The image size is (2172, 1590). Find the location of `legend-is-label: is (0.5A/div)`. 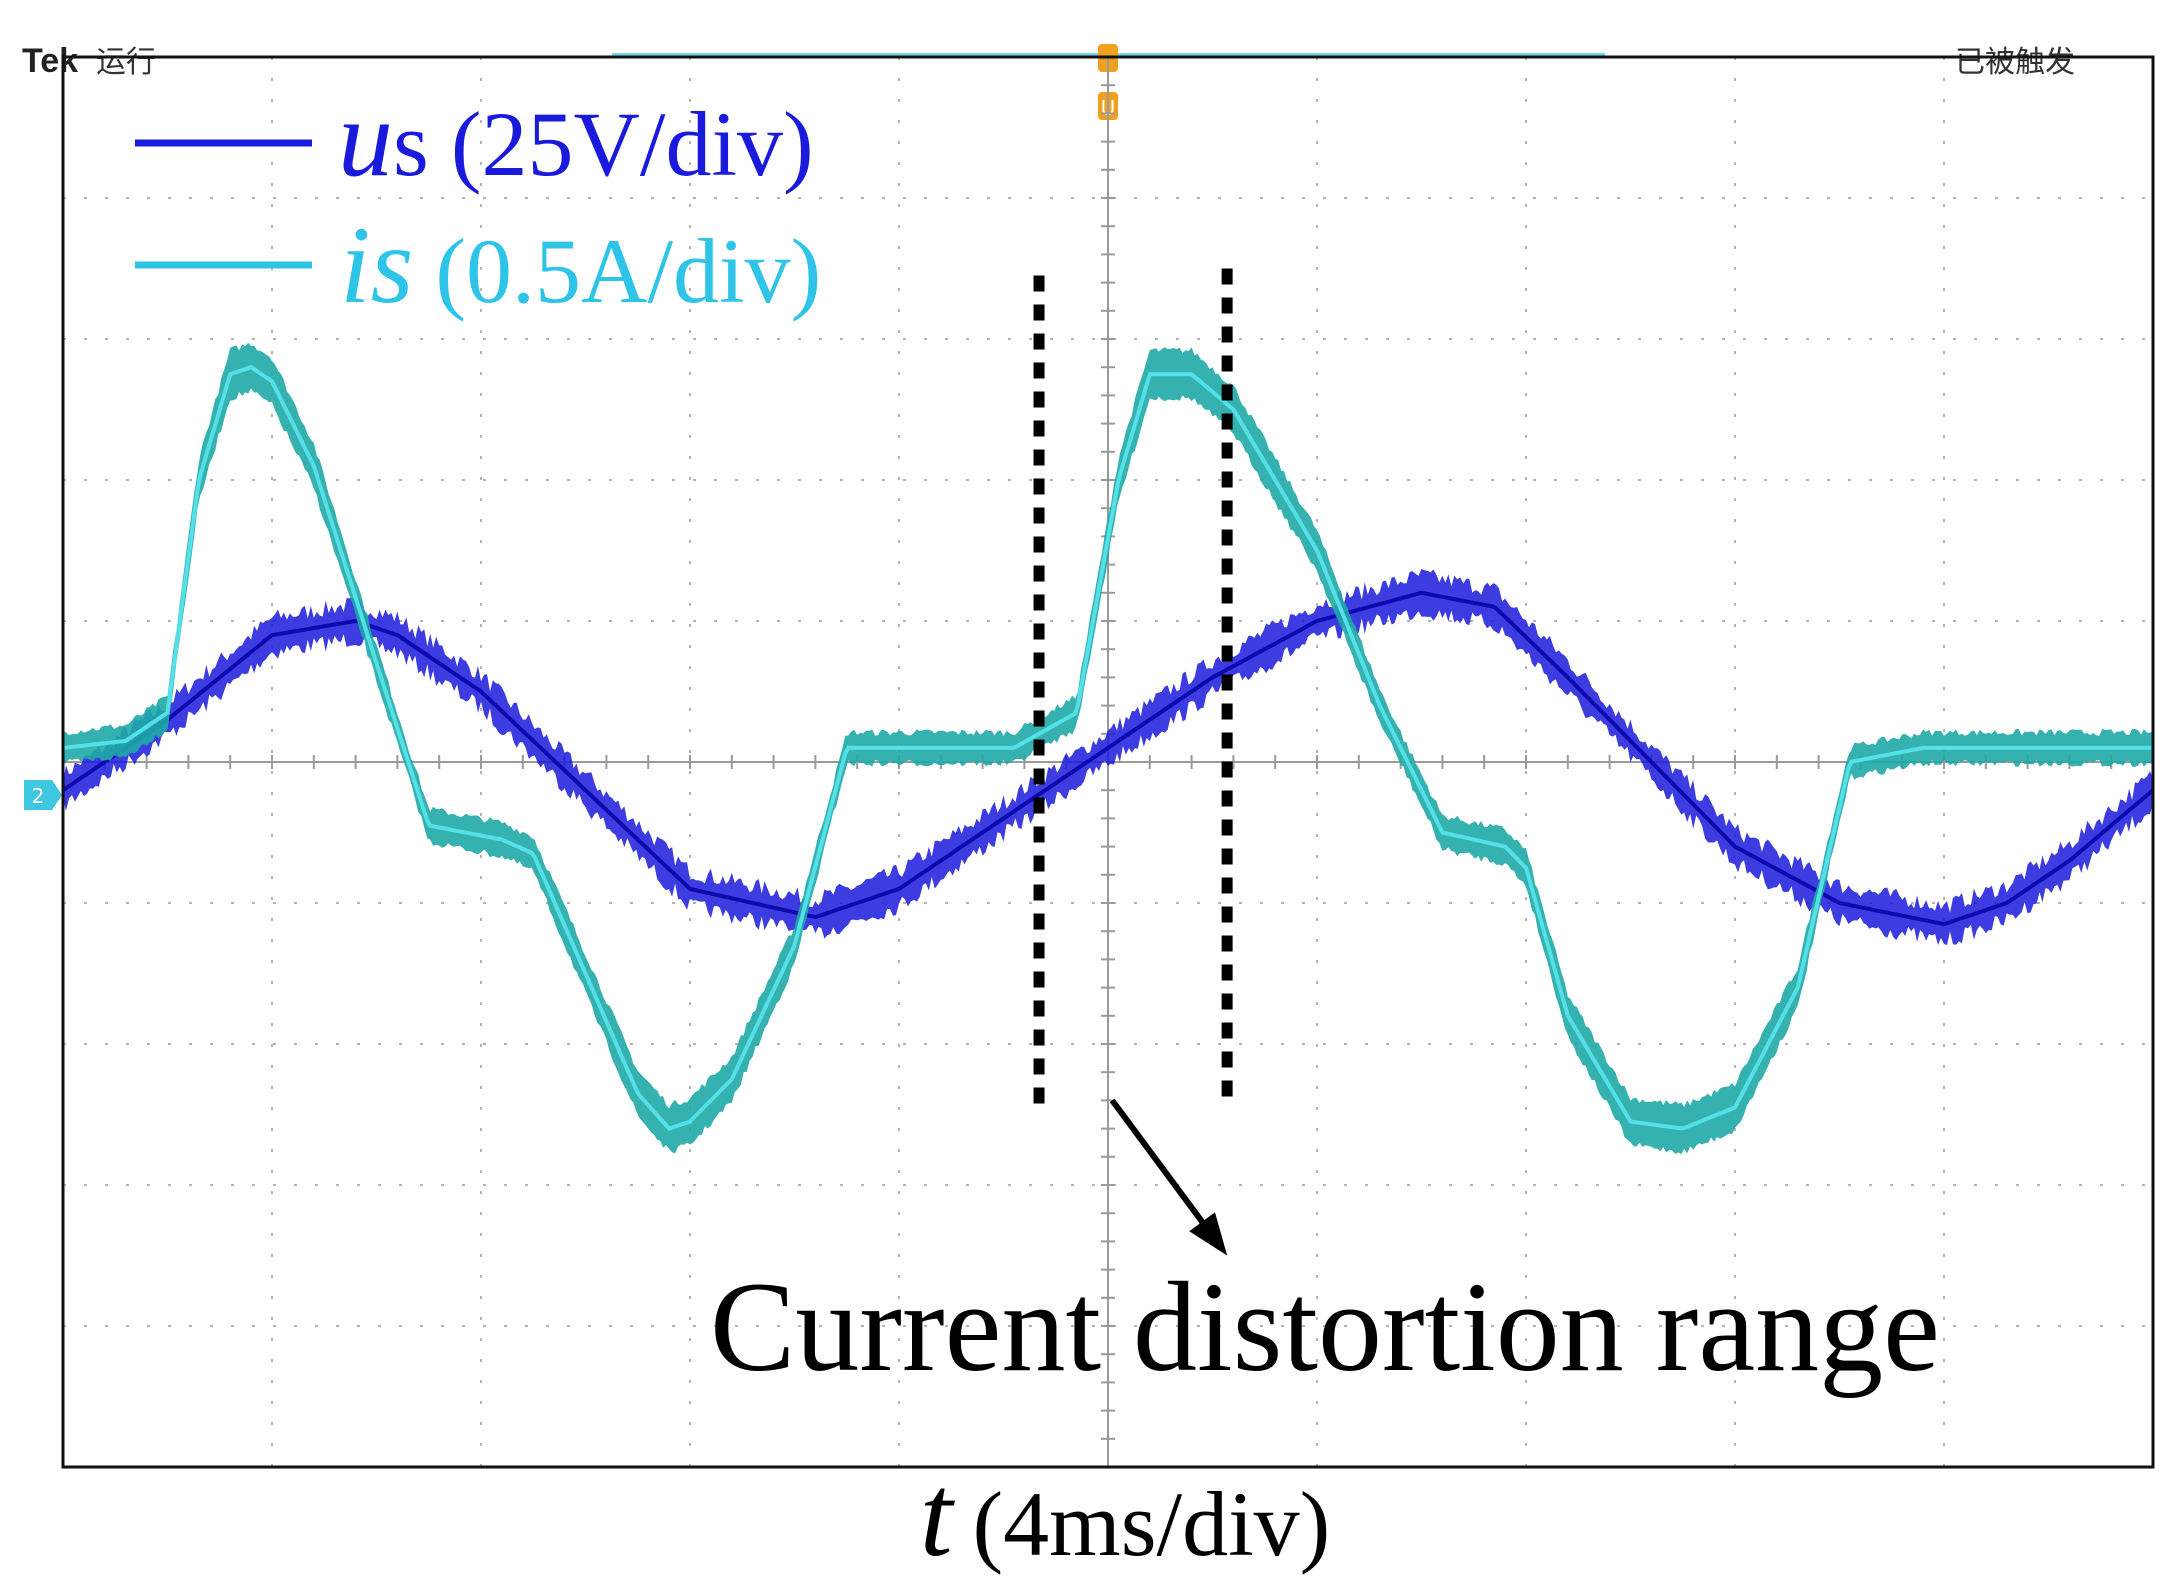

legend-is-label: is (0.5A/div) is located at coordinates (580, 265).